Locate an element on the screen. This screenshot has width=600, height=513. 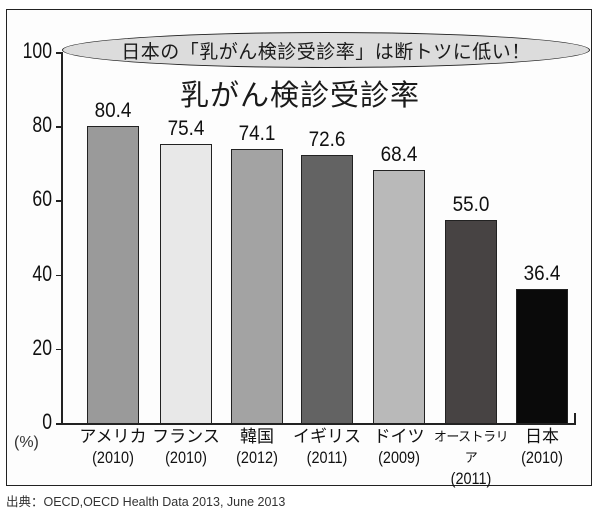
bar-value-label: 55.0 is located at coordinates (471, 204).